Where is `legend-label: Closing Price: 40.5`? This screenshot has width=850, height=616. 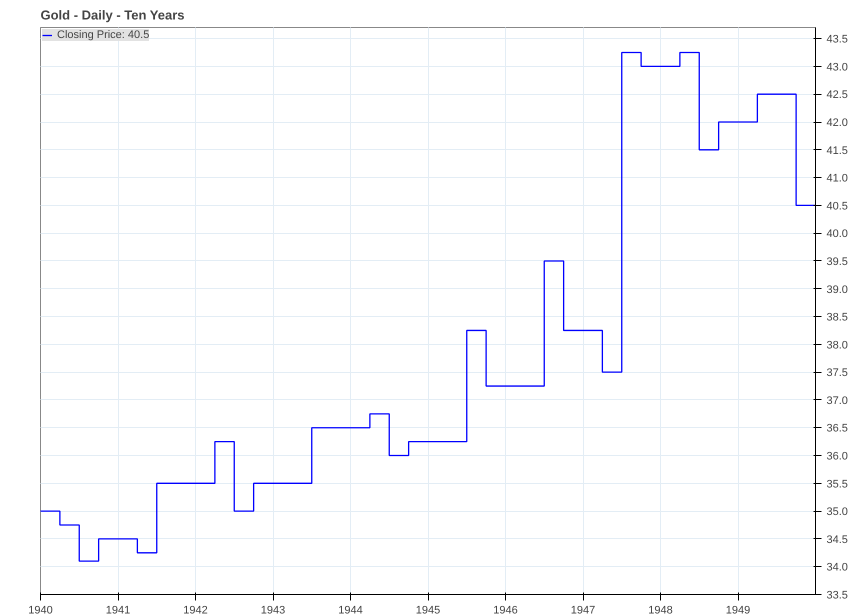 legend-label: Closing Price: 40.5 is located at coordinates (103, 35).